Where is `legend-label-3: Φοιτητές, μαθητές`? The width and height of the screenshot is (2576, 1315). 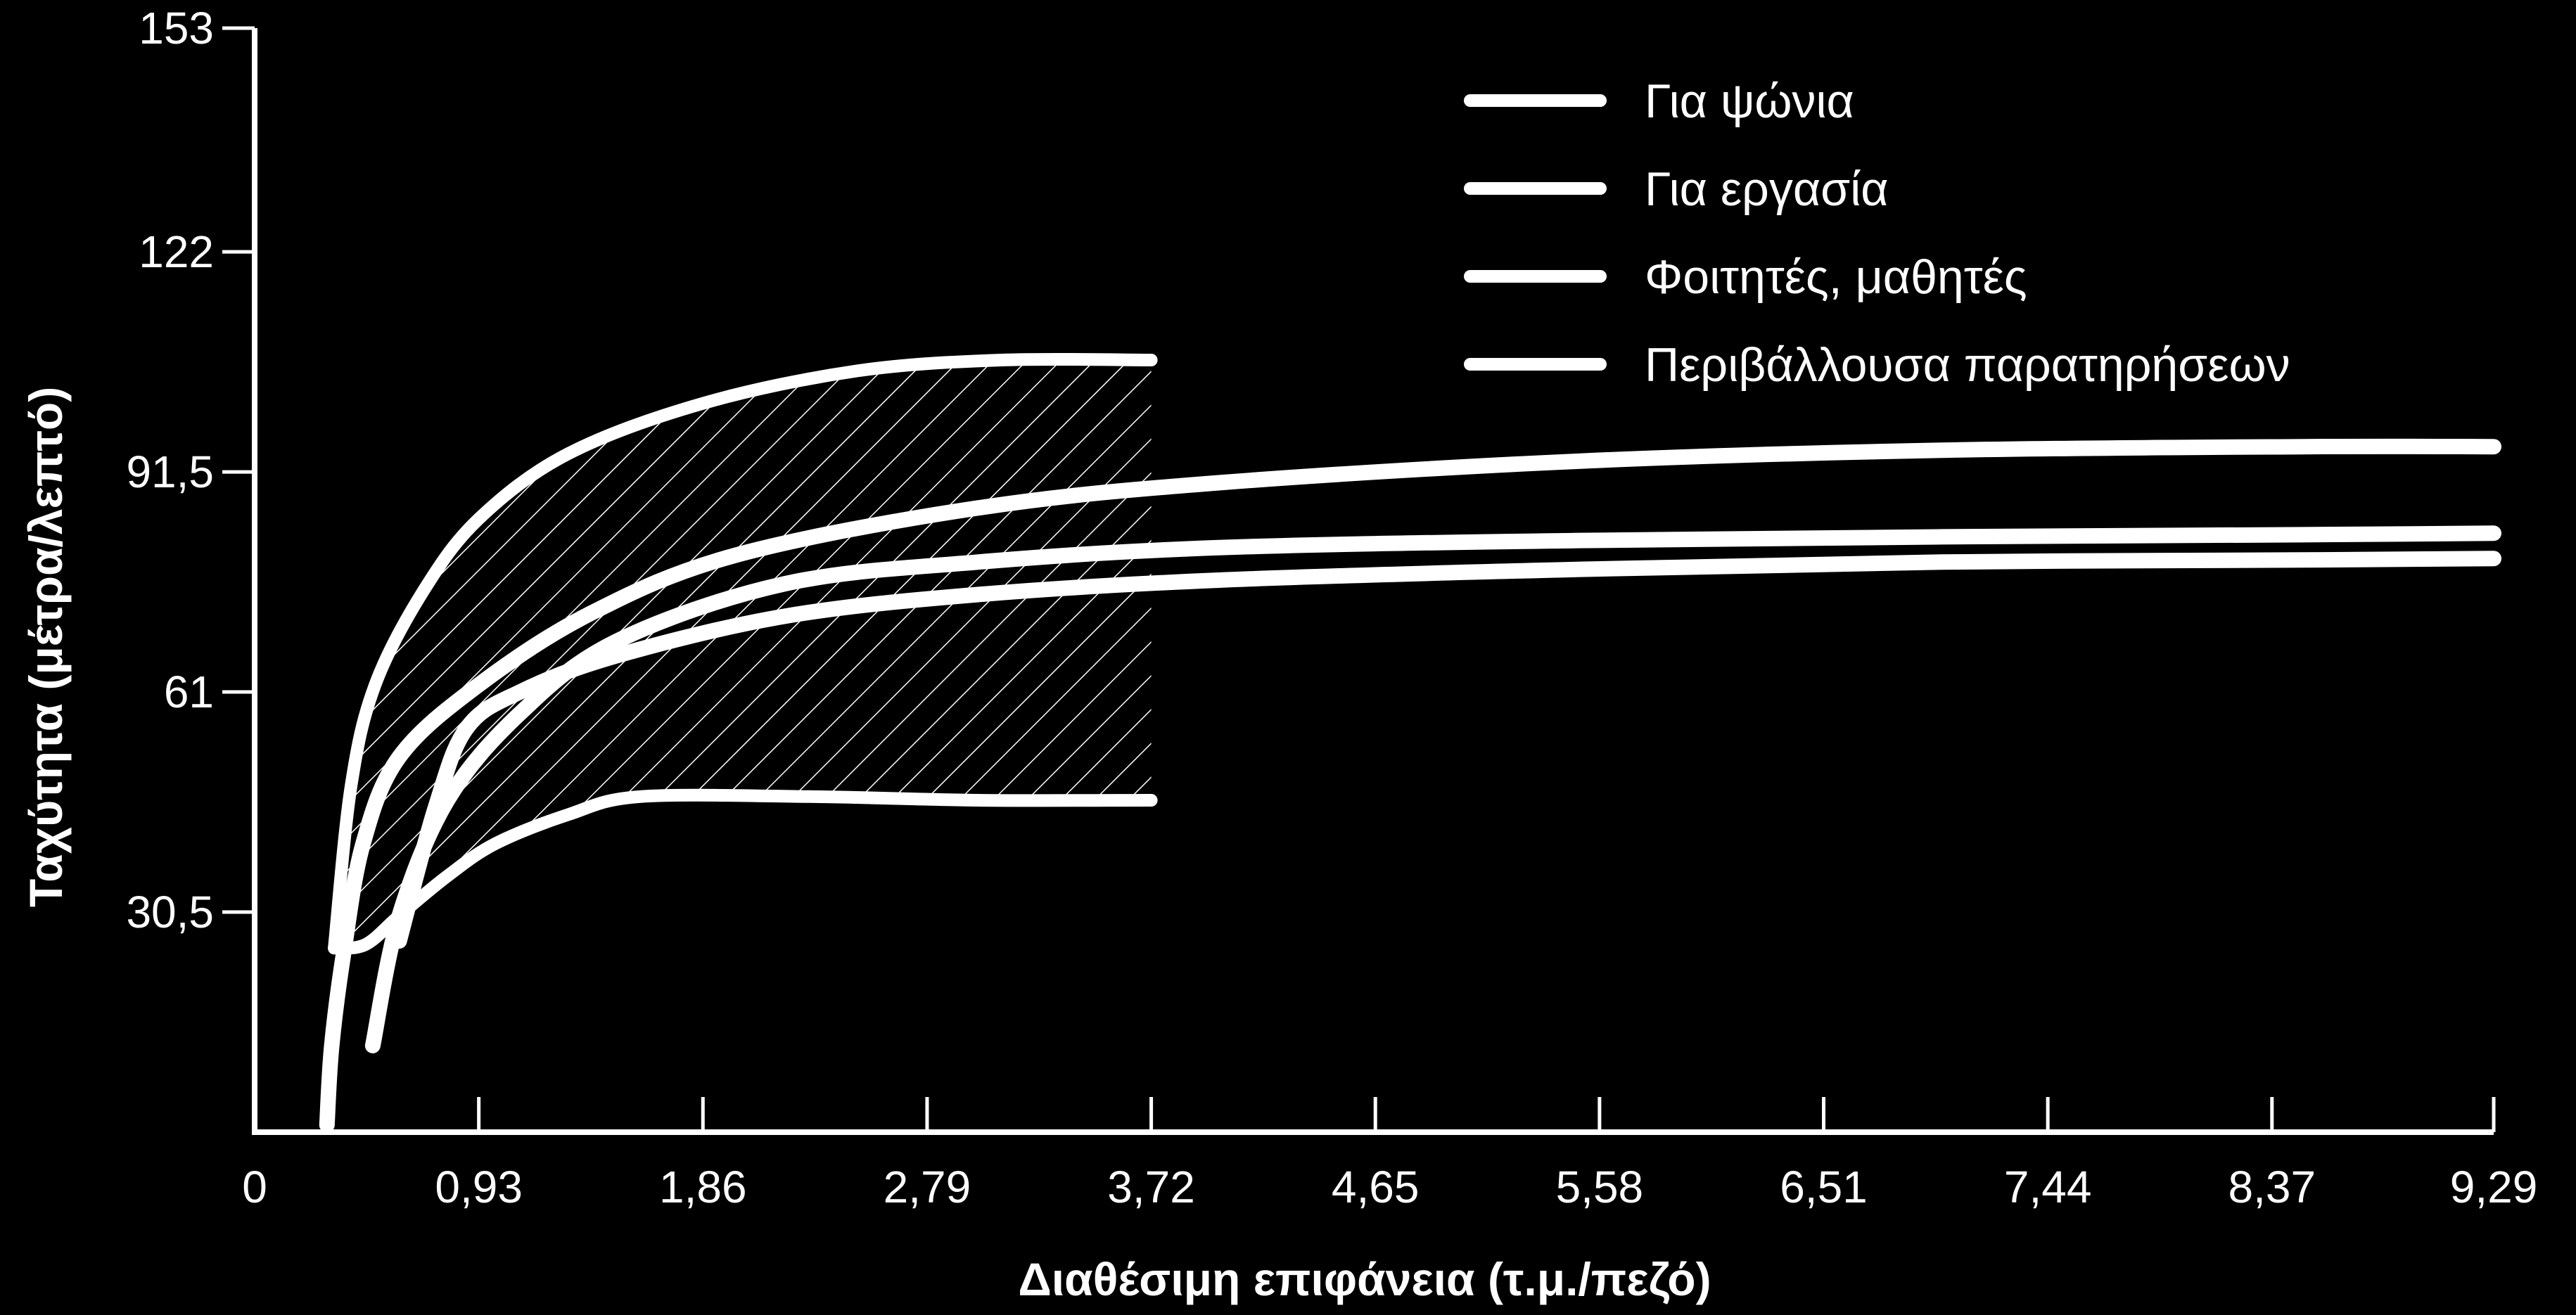 legend-label-3: Φοιτητές, μαθητές is located at coordinates (1836, 277).